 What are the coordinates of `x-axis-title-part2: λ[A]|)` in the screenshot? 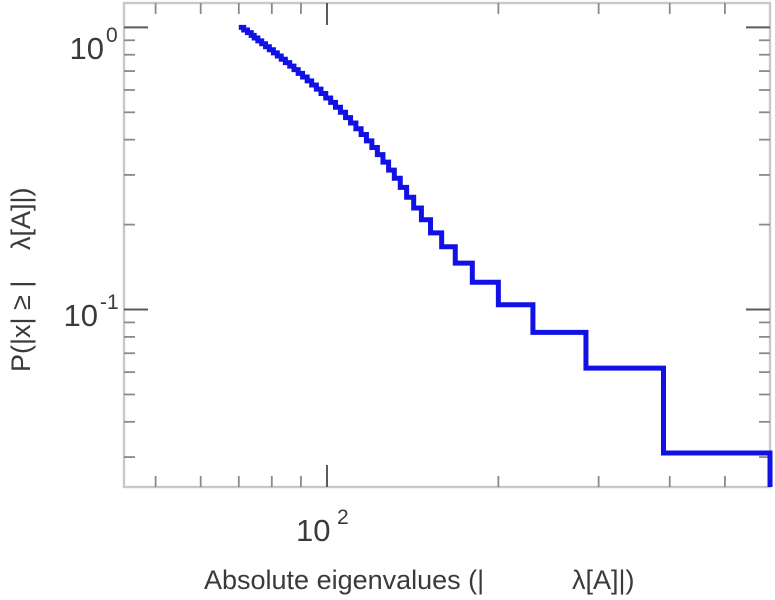 It's located at (603, 580).